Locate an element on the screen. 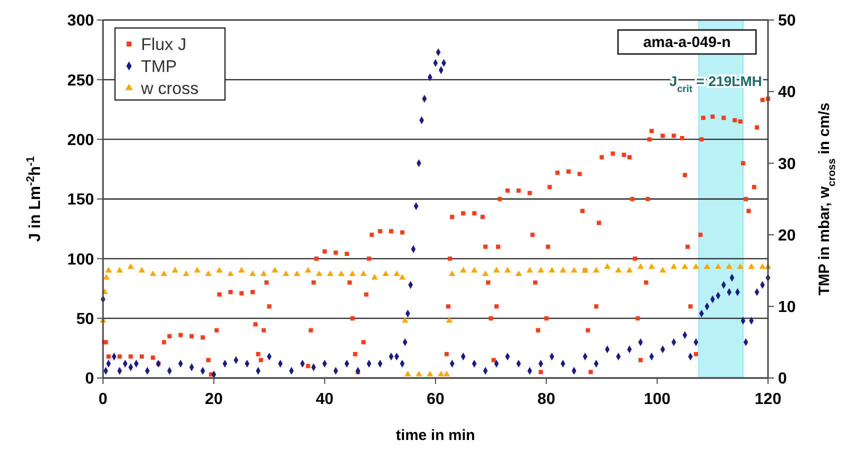 Image resolution: width=845 pixels, height=450 pixels. label-box: ama-a-049-n is located at coordinates (687, 42).